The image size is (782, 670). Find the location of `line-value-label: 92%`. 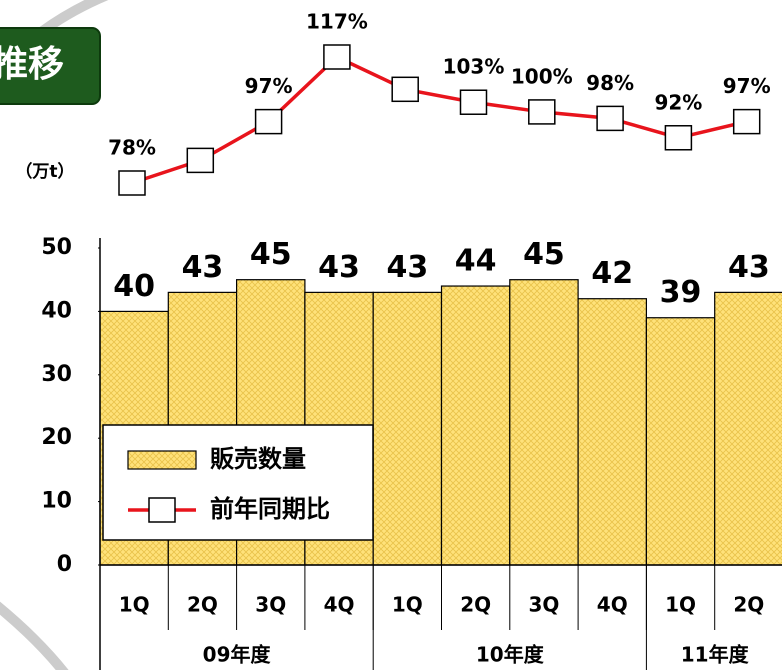

line-value-label: 92% is located at coordinates (678, 102).